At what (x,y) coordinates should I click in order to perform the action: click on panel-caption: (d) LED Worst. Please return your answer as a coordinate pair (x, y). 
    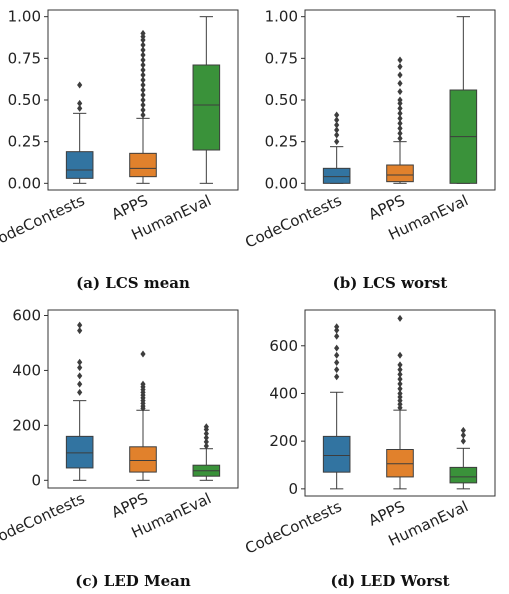
    Looking at the image, I should click on (389, 581).